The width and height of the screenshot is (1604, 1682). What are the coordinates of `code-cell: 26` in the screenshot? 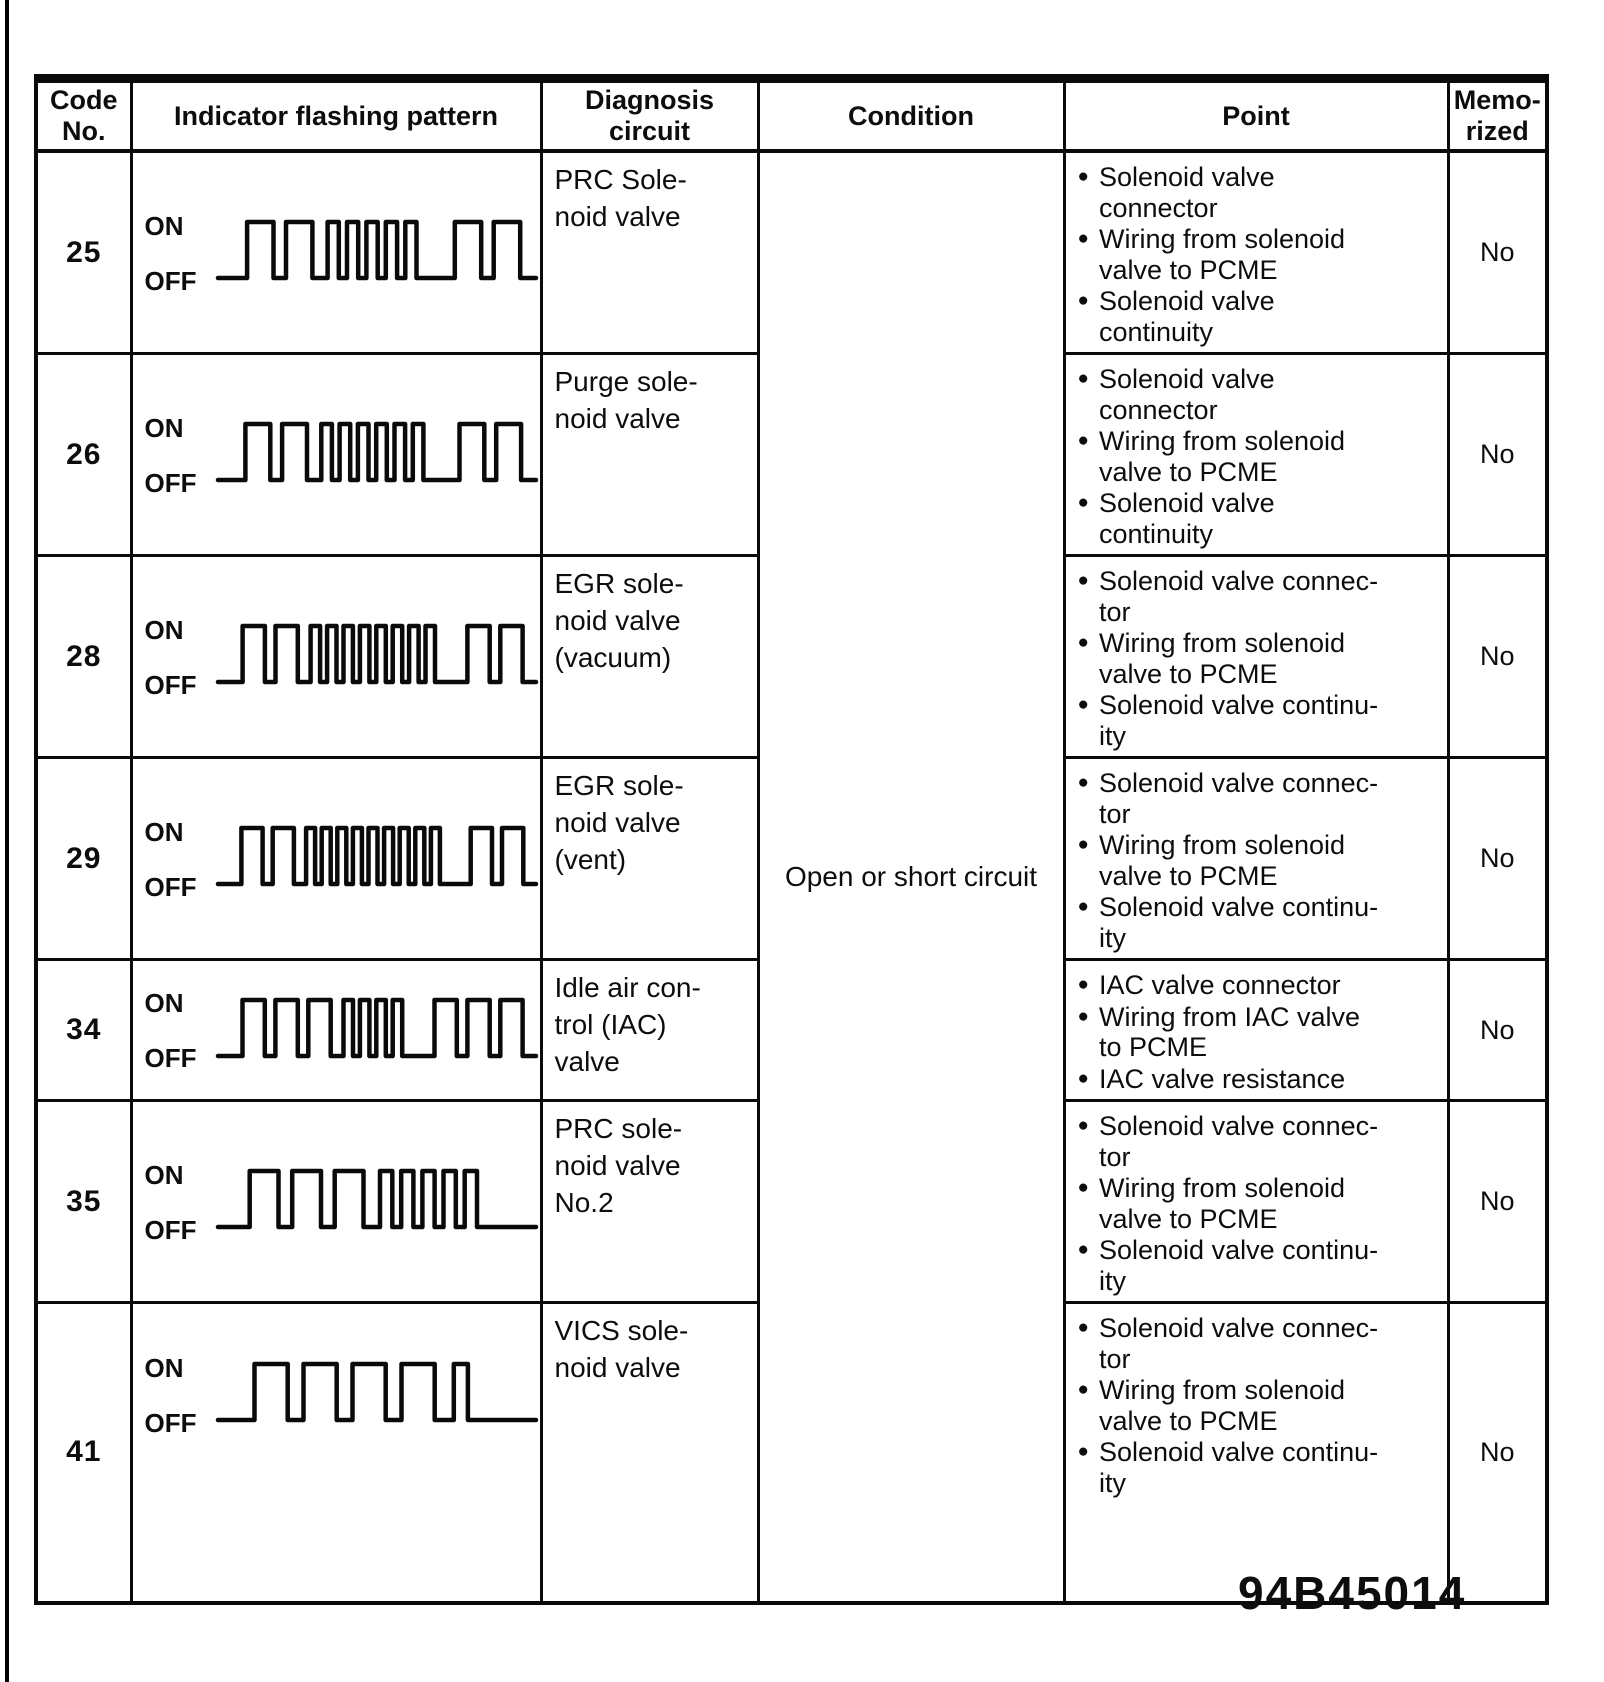 It's located at (83, 455).